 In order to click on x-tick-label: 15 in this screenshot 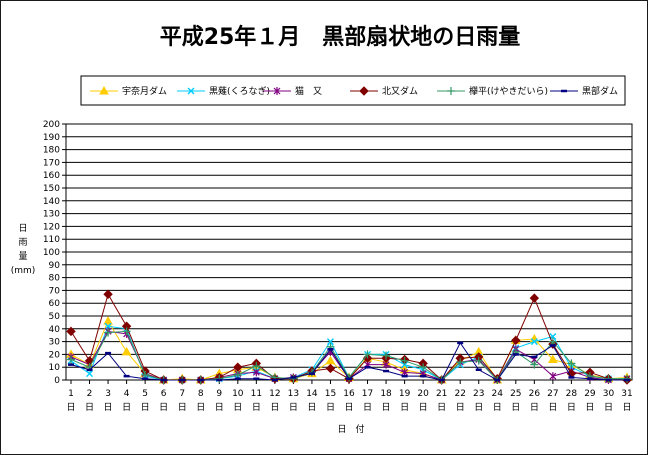, I will do `click(330, 394)`.